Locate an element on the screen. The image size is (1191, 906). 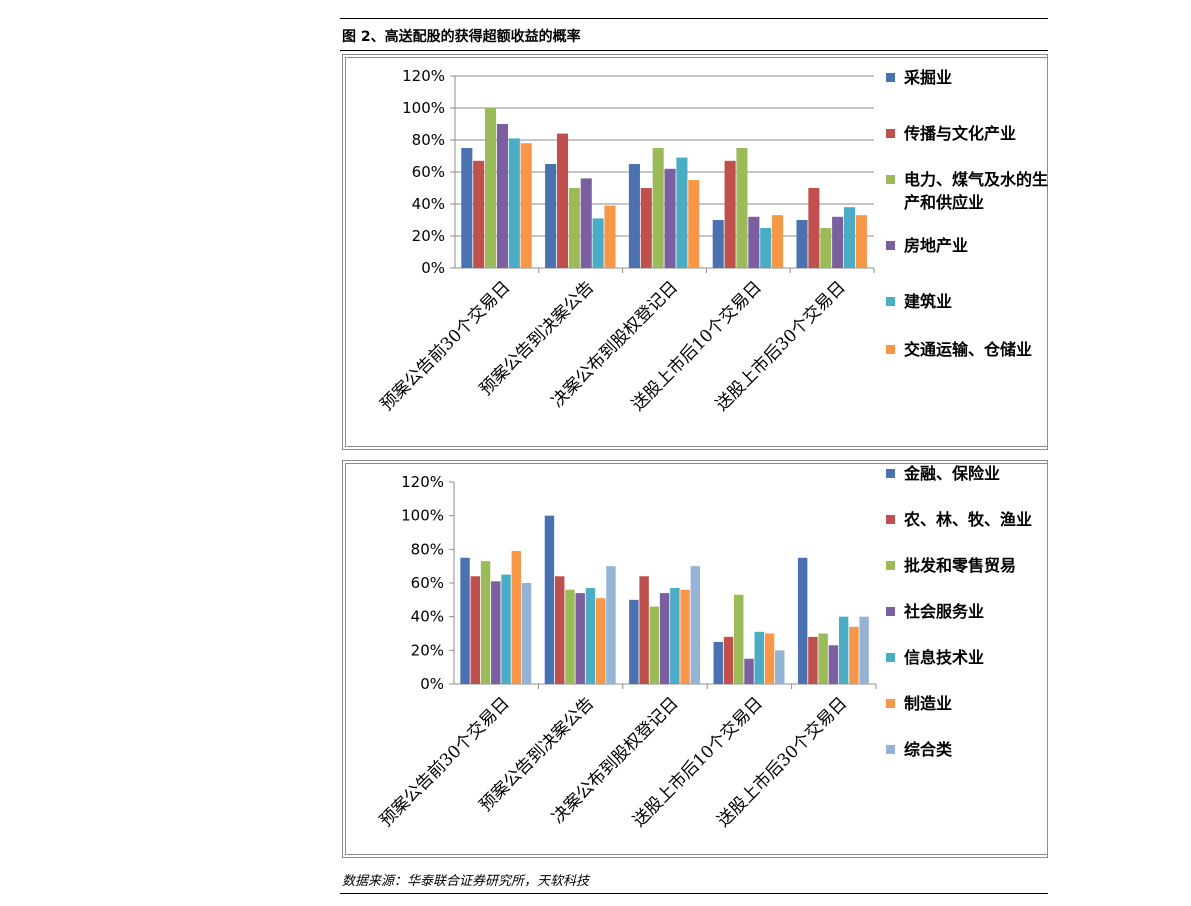
legend-label: 社会服务业 is located at coordinates (944, 611).